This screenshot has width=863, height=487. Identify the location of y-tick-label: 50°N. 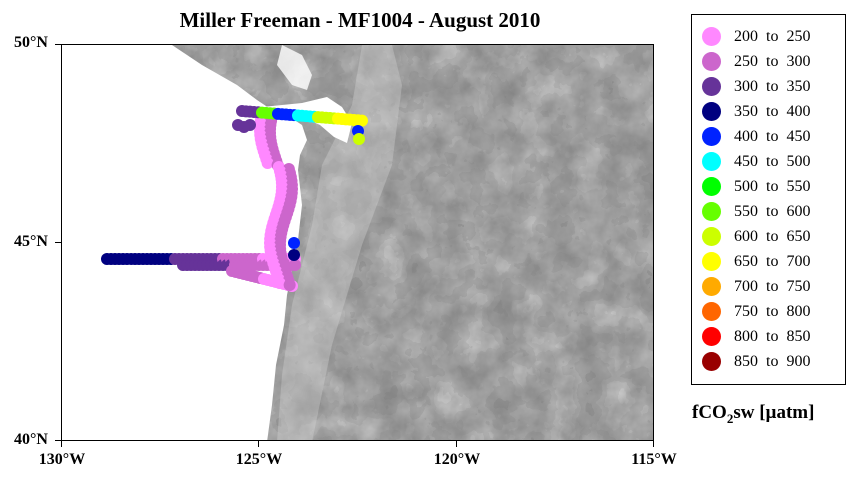
(31, 42).